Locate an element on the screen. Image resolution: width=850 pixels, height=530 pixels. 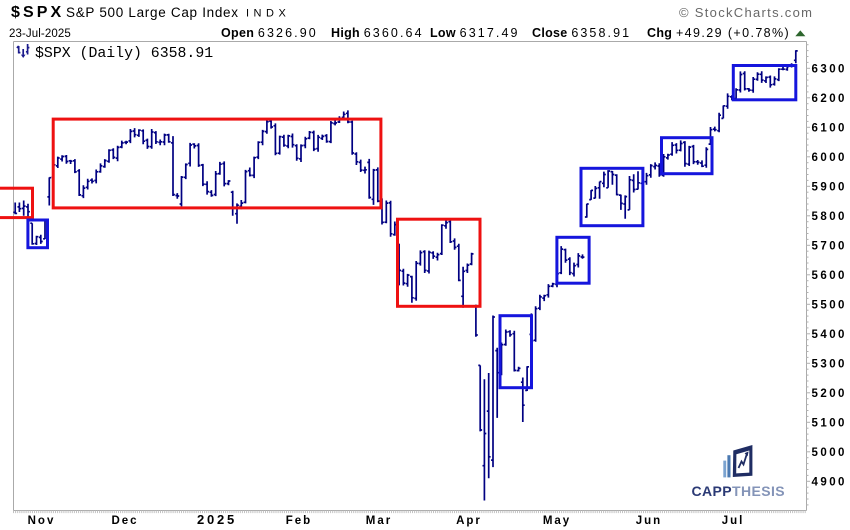
svg-text: 5800 is located at coordinates (829, 217).